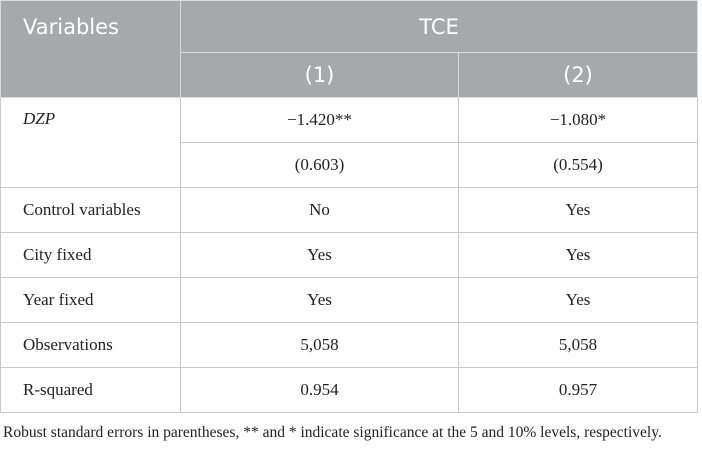 This screenshot has height=469, width=702. I want to click on table-row: R-squared 0.954 0.957, so click(349, 390).